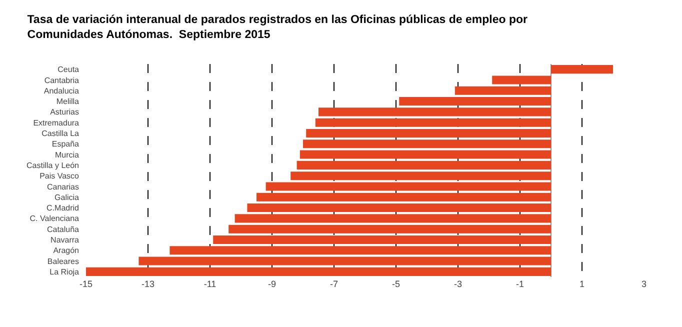  Describe the element at coordinates (86, 284) in the screenshot. I see `x-tick-label: -15` at that location.